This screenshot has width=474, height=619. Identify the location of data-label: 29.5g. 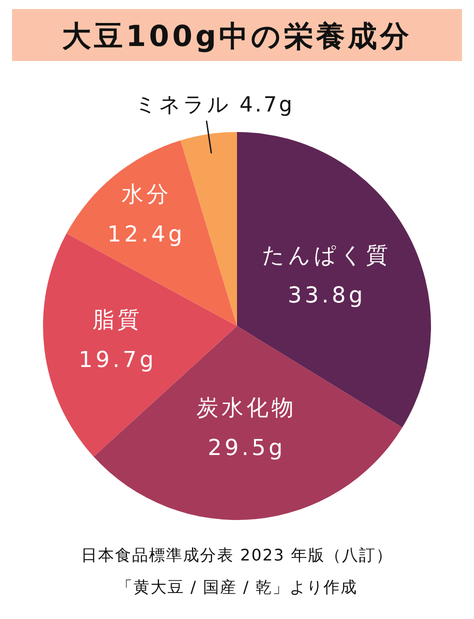
(247, 448).